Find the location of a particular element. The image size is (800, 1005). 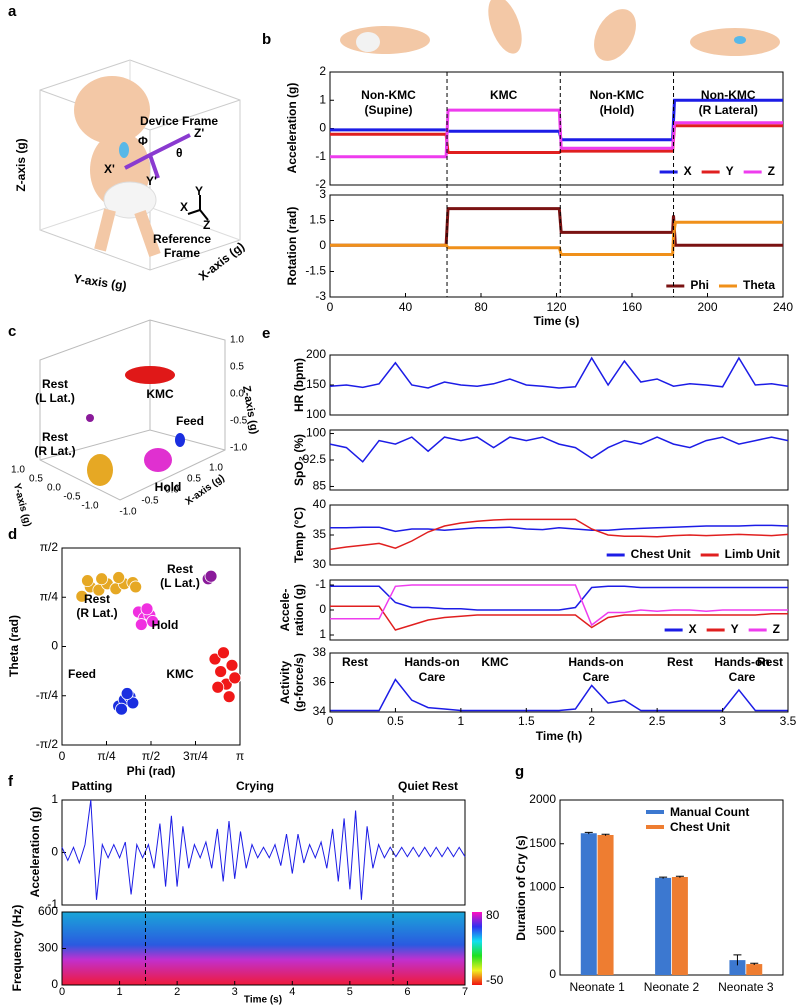

y-tick-label: -1 is located at coordinates (320, 156).